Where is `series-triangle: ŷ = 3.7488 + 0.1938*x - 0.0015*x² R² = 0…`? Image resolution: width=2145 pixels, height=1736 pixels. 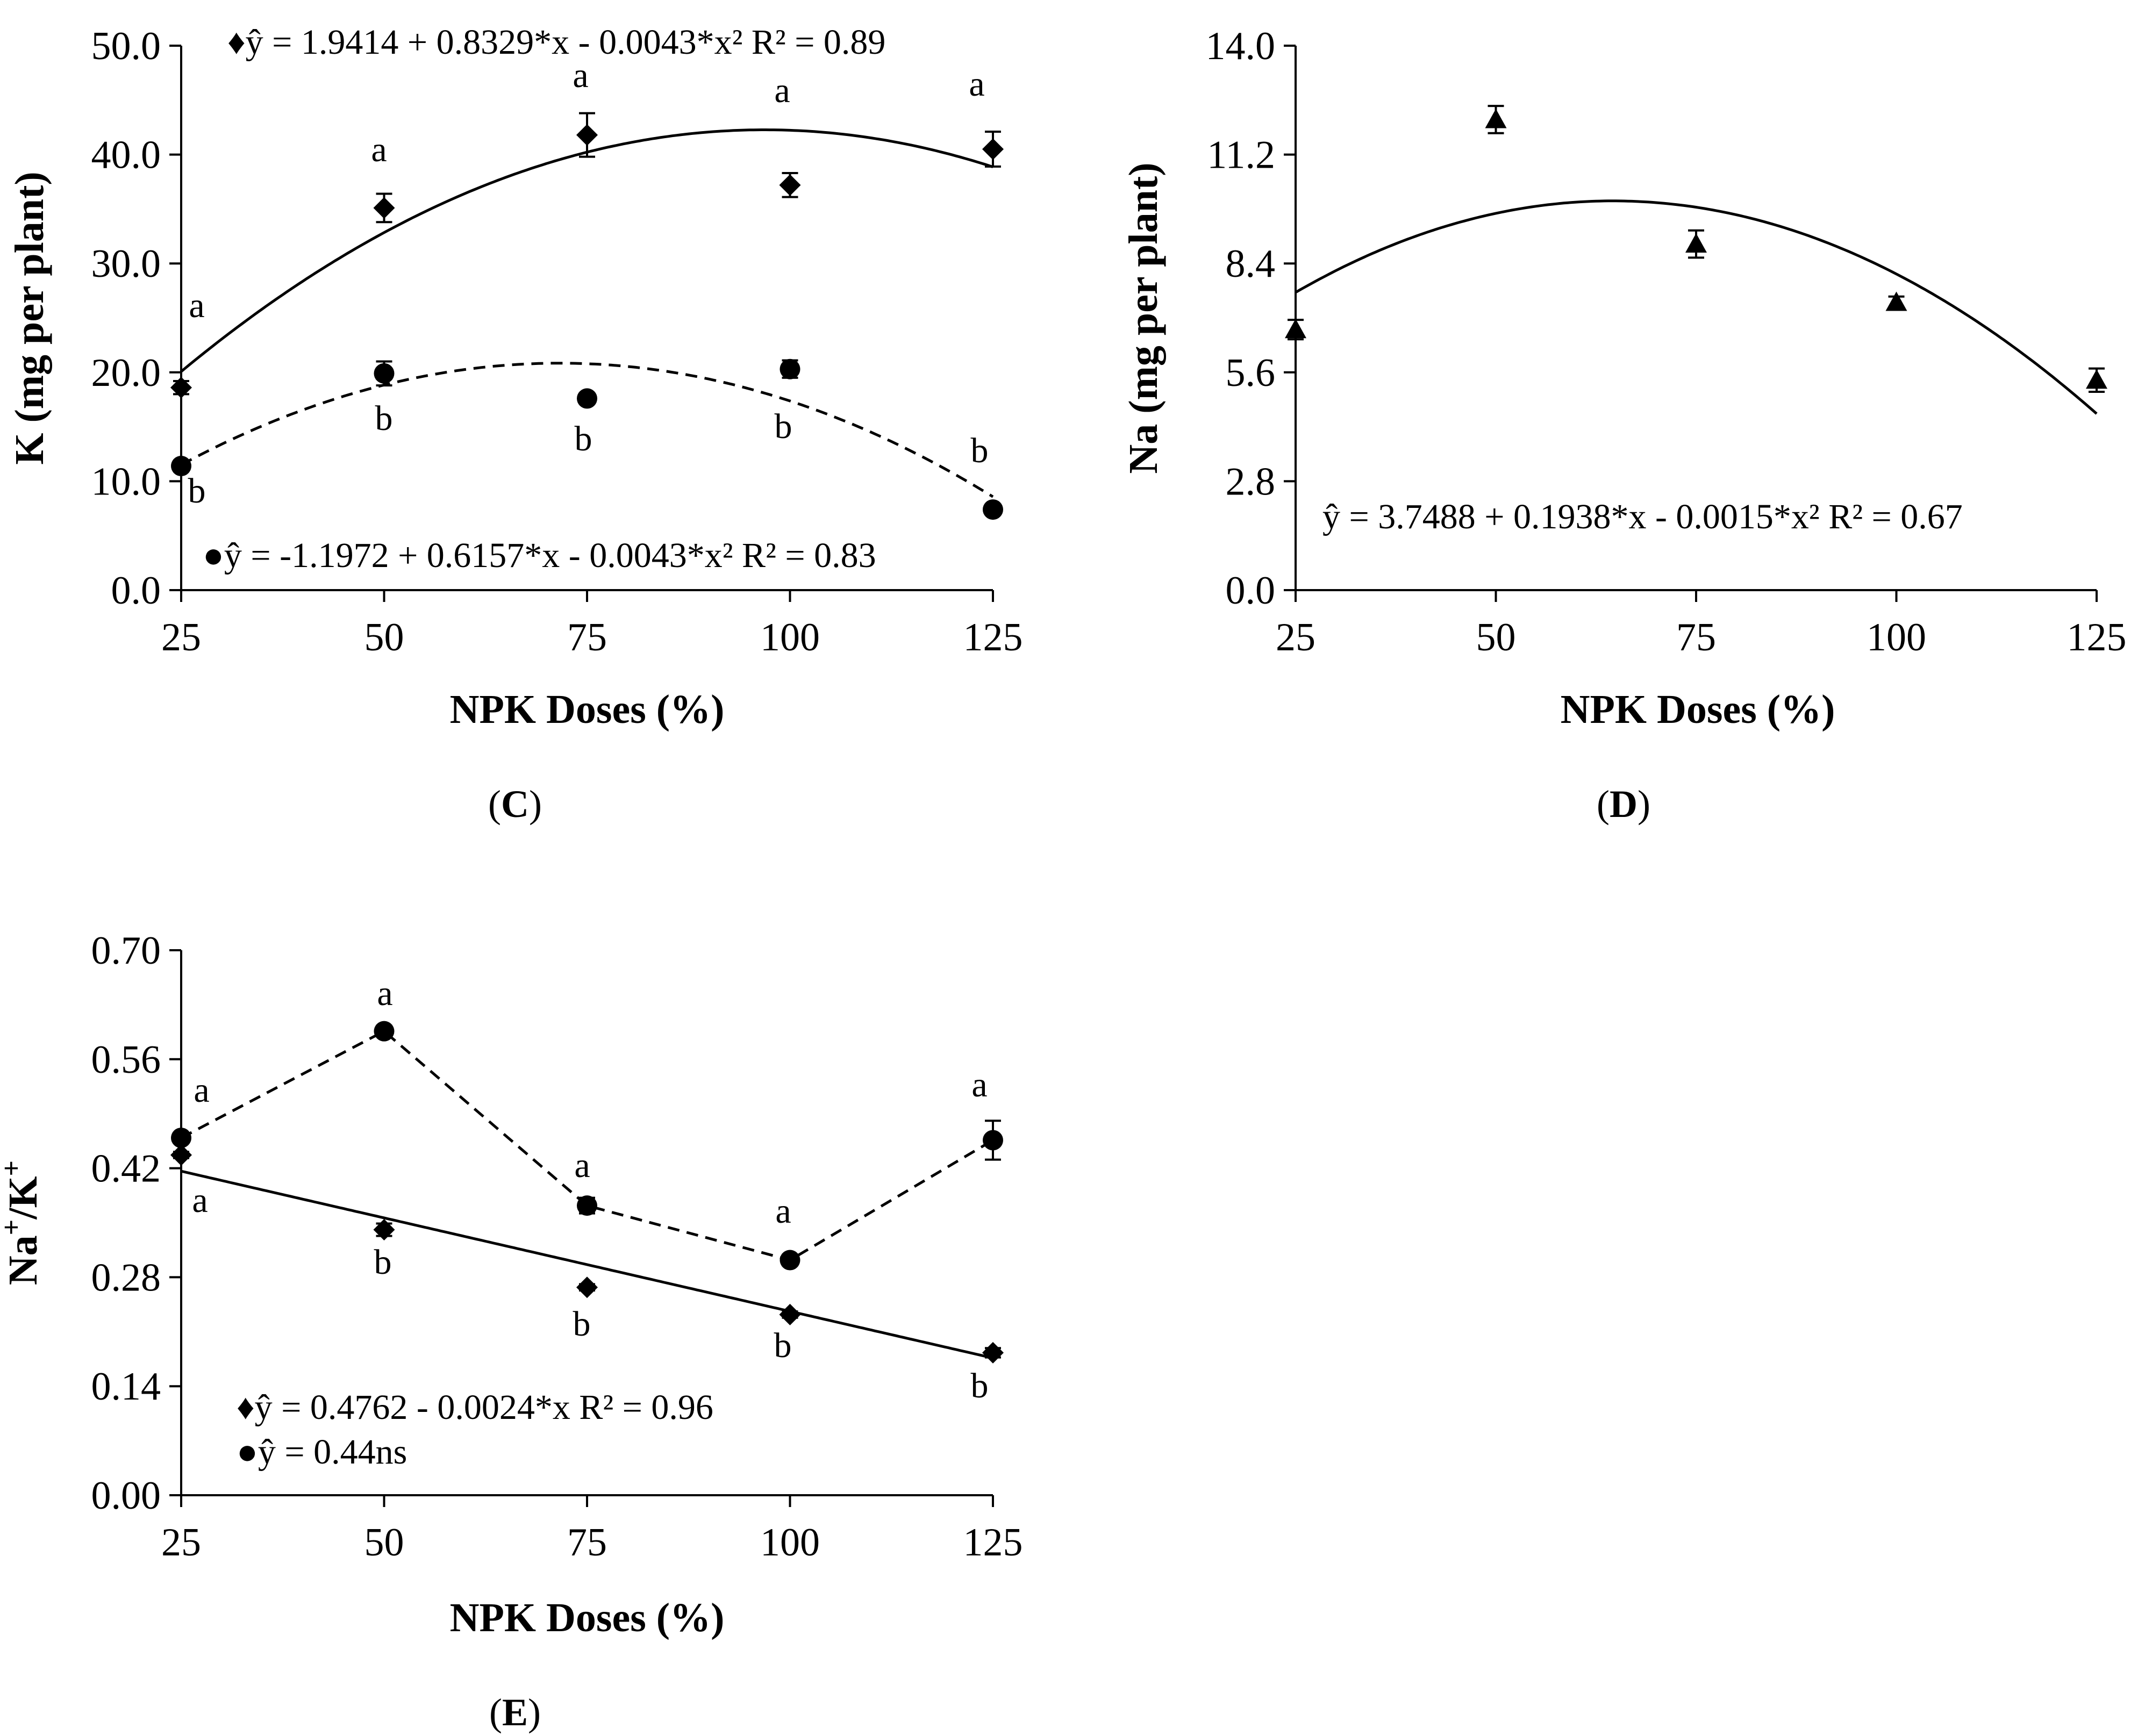
series-triangle: ŷ = 3.7488 + 0.1938*x - 0.0015*x² R² = 0… is located at coordinates (1696, 320).